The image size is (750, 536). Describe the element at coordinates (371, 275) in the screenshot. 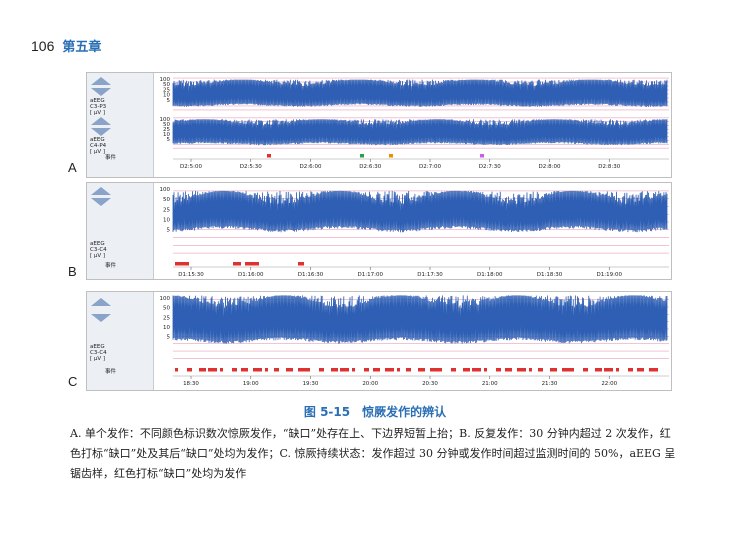

I see `time-tick-label: D1:17:00` at that location.